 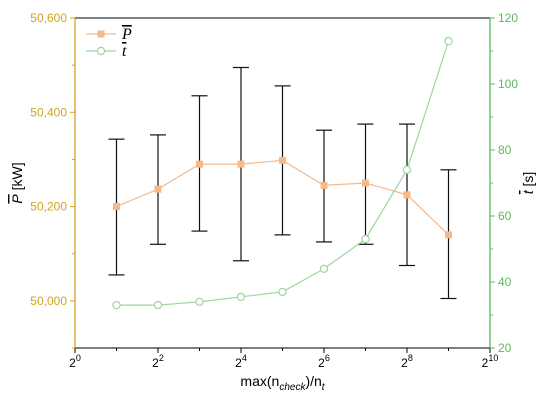 I want to click on left-tick-label: 50,000, so click(x=48, y=301).